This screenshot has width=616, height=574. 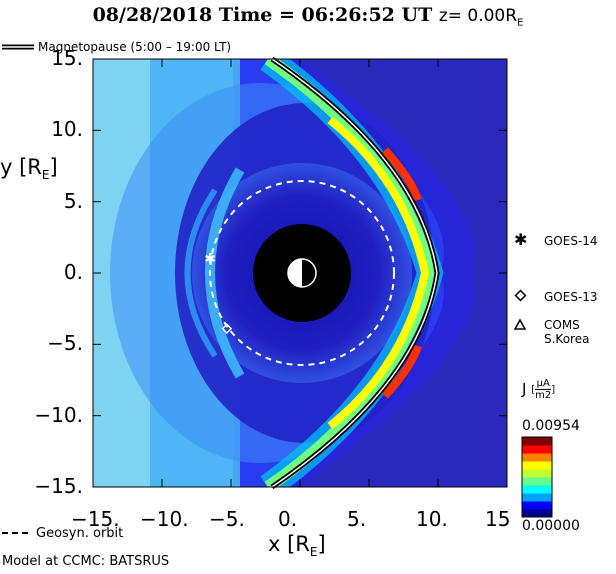 What do you see at coordinates (551, 426) in the screenshot?
I see `colorbar-max: 0.00954` at bounding box center [551, 426].